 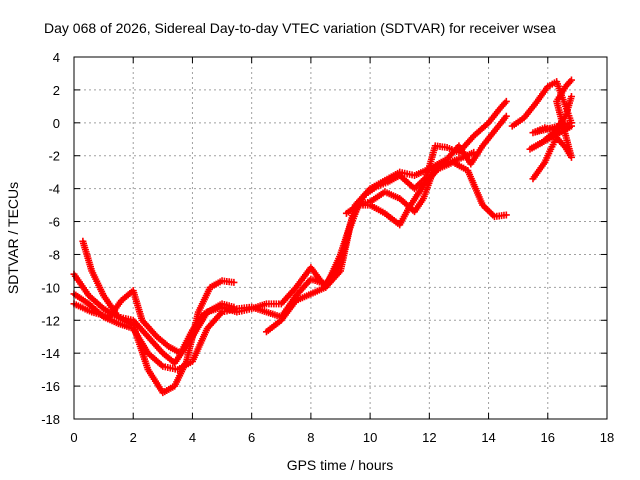 What do you see at coordinates (426, 164) in the screenshot?
I see `series-track-f` at bounding box center [426, 164].